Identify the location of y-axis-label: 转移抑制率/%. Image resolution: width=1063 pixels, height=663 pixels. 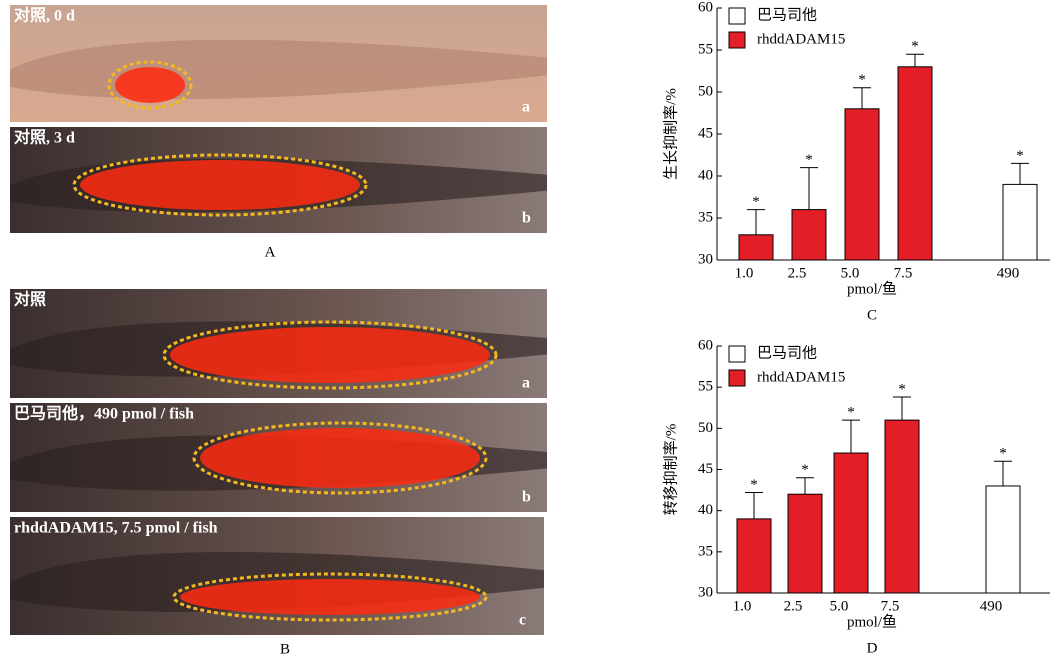
(670, 470).